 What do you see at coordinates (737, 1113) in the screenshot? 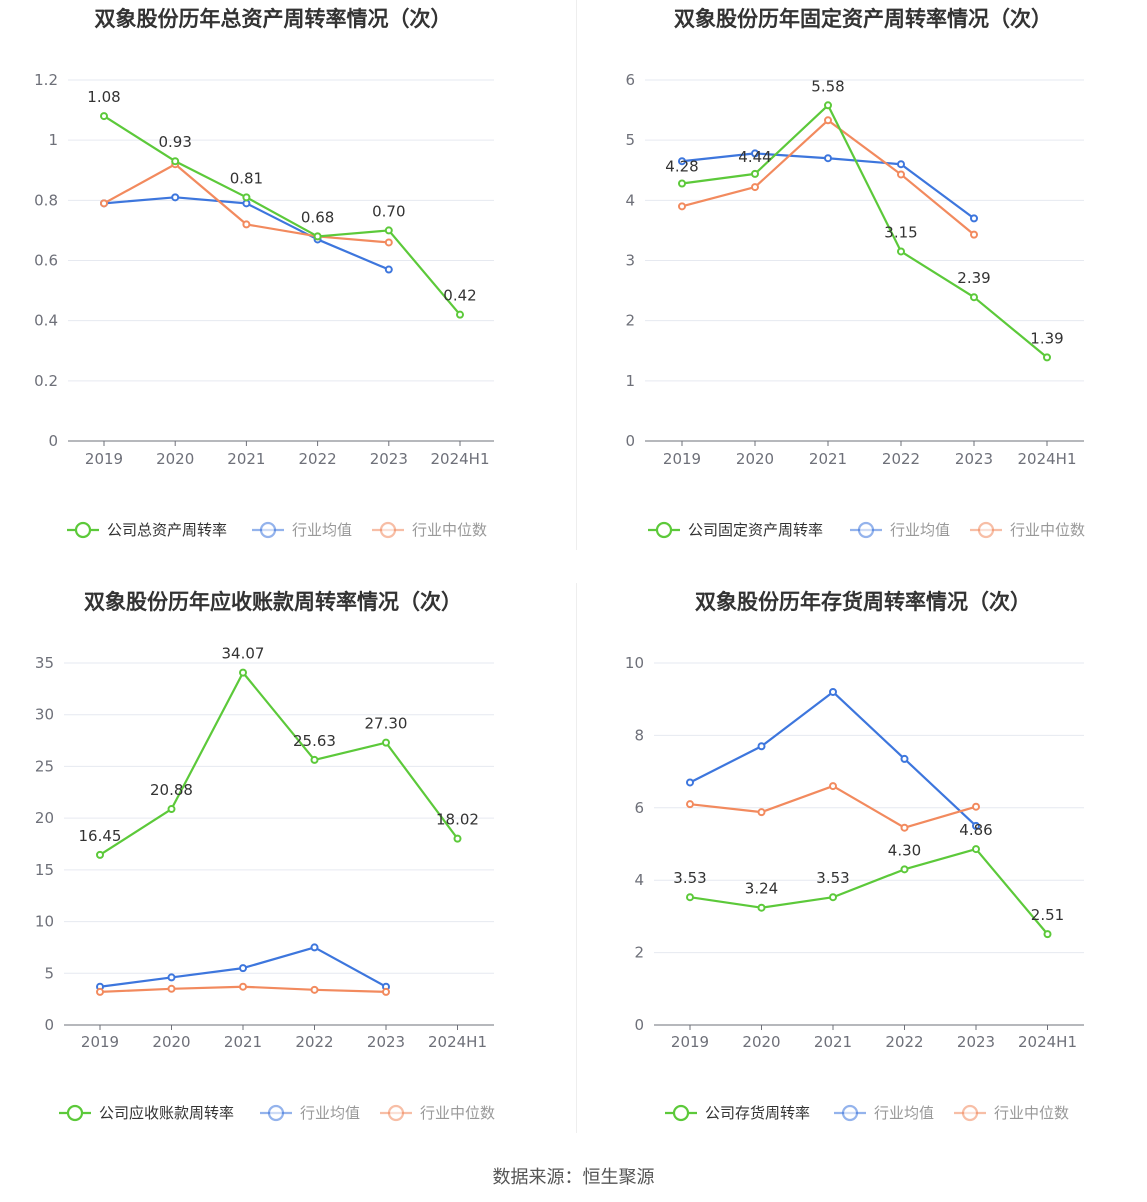
I see `legend-item: 公司存货周转率` at bounding box center [737, 1113].